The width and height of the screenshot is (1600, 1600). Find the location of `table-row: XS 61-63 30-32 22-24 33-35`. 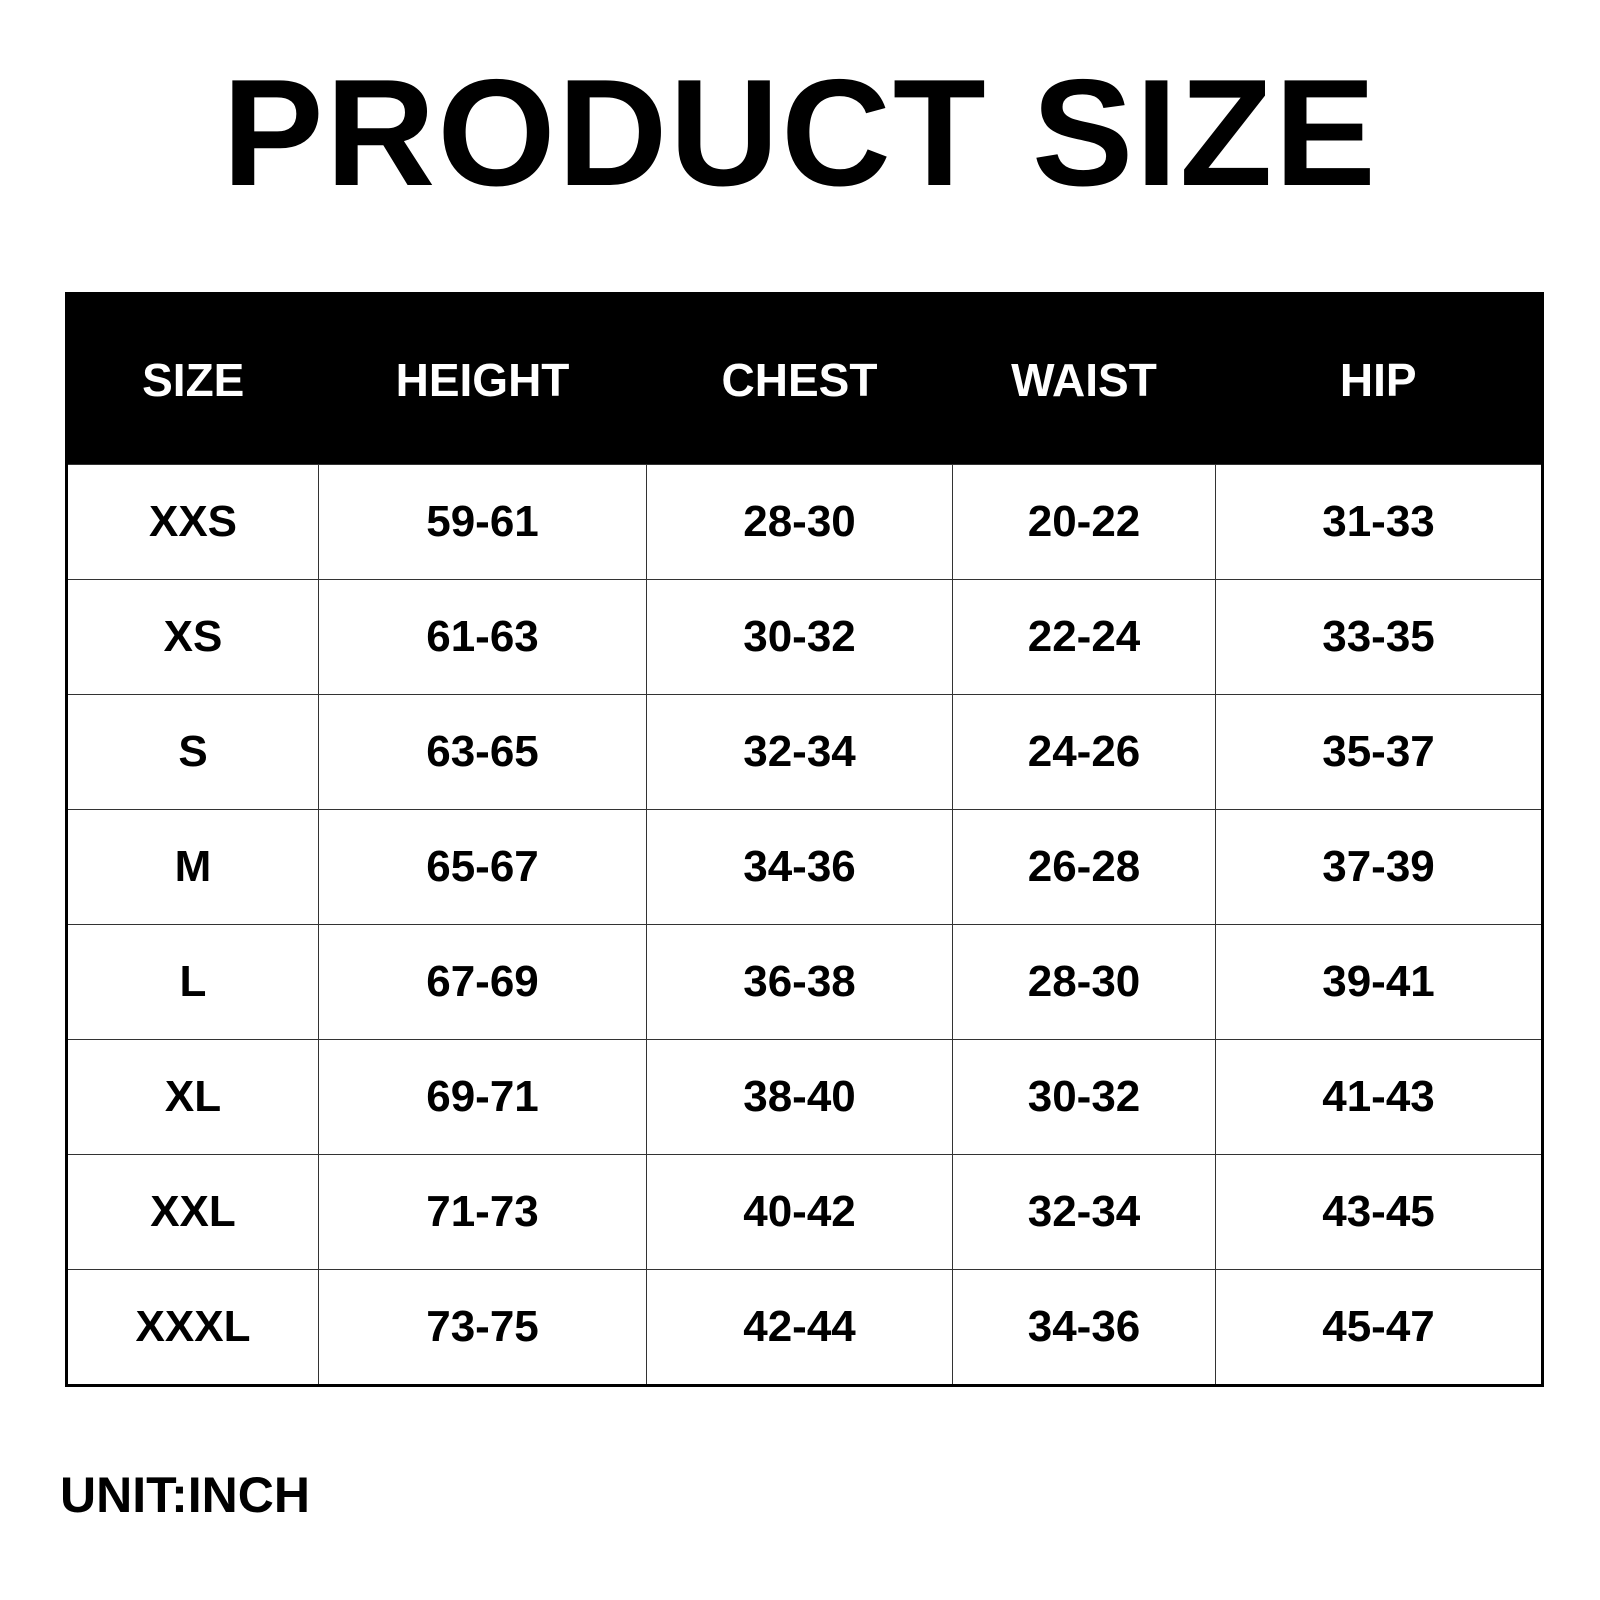

table-row: XS 61-63 30-32 22-24 33-35 is located at coordinates (804, 637).